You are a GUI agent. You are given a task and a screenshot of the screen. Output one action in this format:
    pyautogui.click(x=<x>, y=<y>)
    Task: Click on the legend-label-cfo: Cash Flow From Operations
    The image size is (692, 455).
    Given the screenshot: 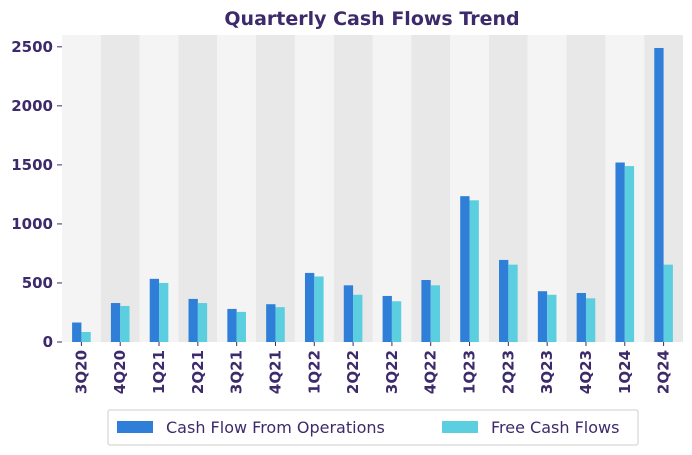 What is the action you would take?
    pyautogui.click(x=275, y=427)
    